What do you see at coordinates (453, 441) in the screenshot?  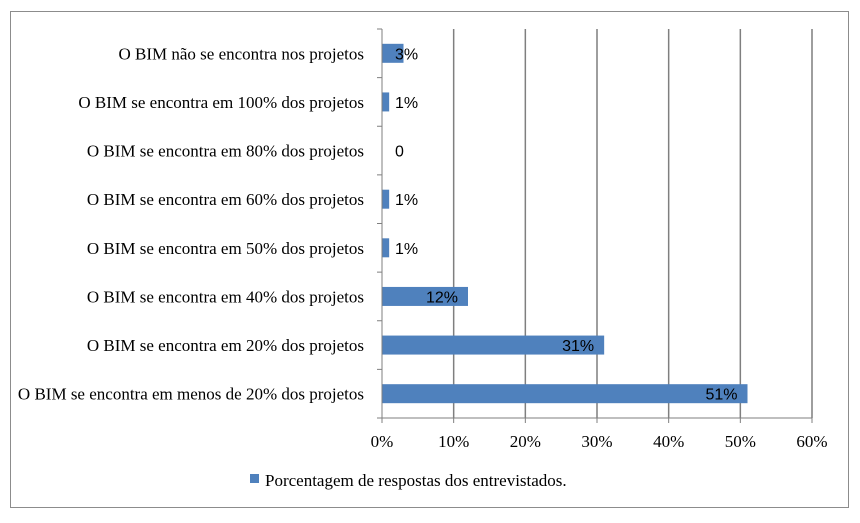 I see `x-tick-label: 10%` at bounding box center [453, 441].